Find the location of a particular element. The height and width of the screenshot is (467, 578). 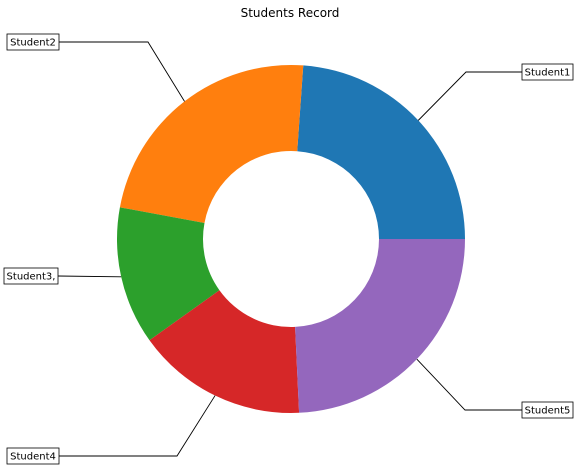

slice-label-2: Student2 is located at coordinates (33, 43).